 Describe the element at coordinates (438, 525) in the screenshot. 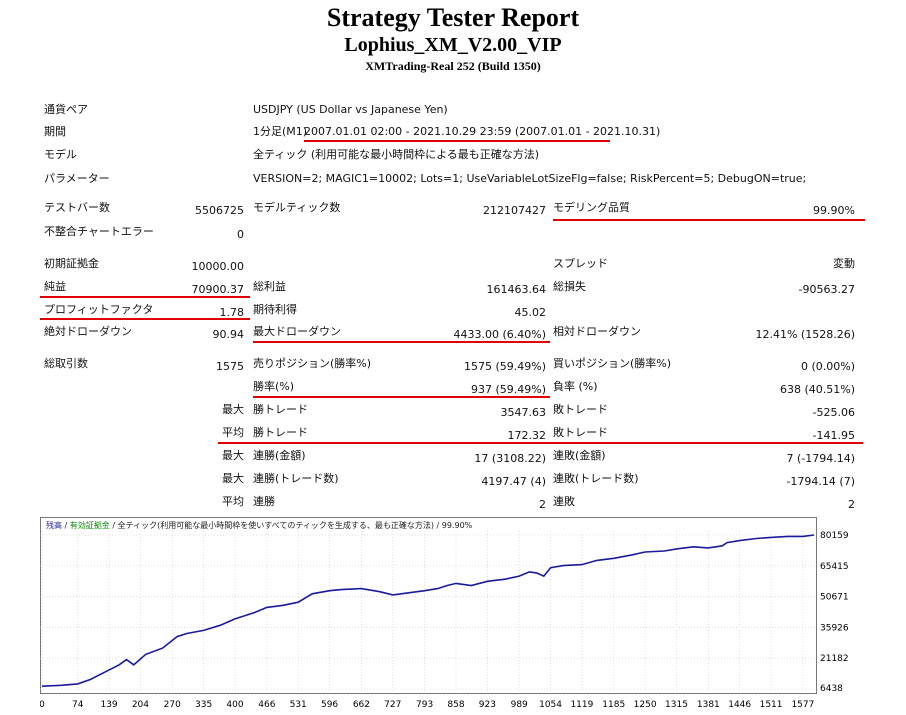

I see `legend-sep-3: /` at that location.